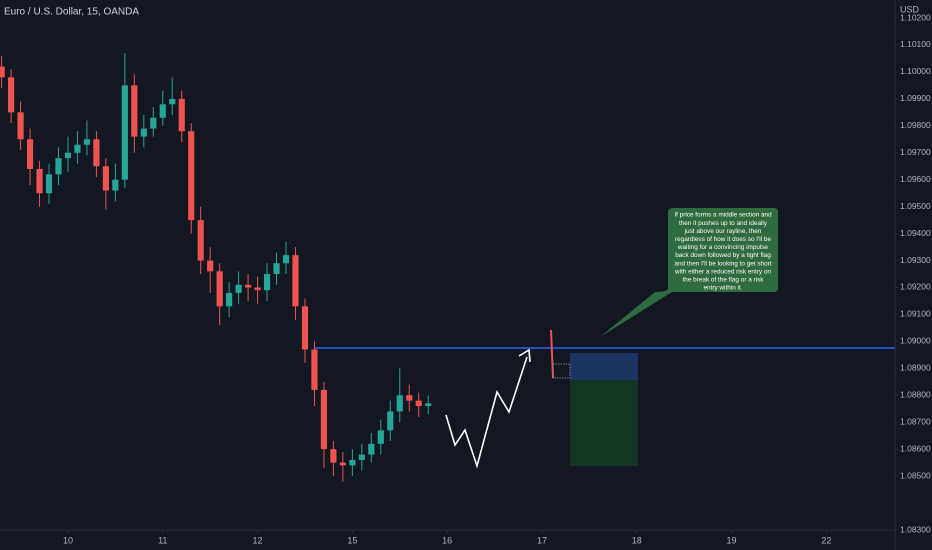 The image size is (932, 550). What do you see at coordinates (352, 540) in the screenshot?
I see `x-tick-label: 15` at bounding box center [352, 540].